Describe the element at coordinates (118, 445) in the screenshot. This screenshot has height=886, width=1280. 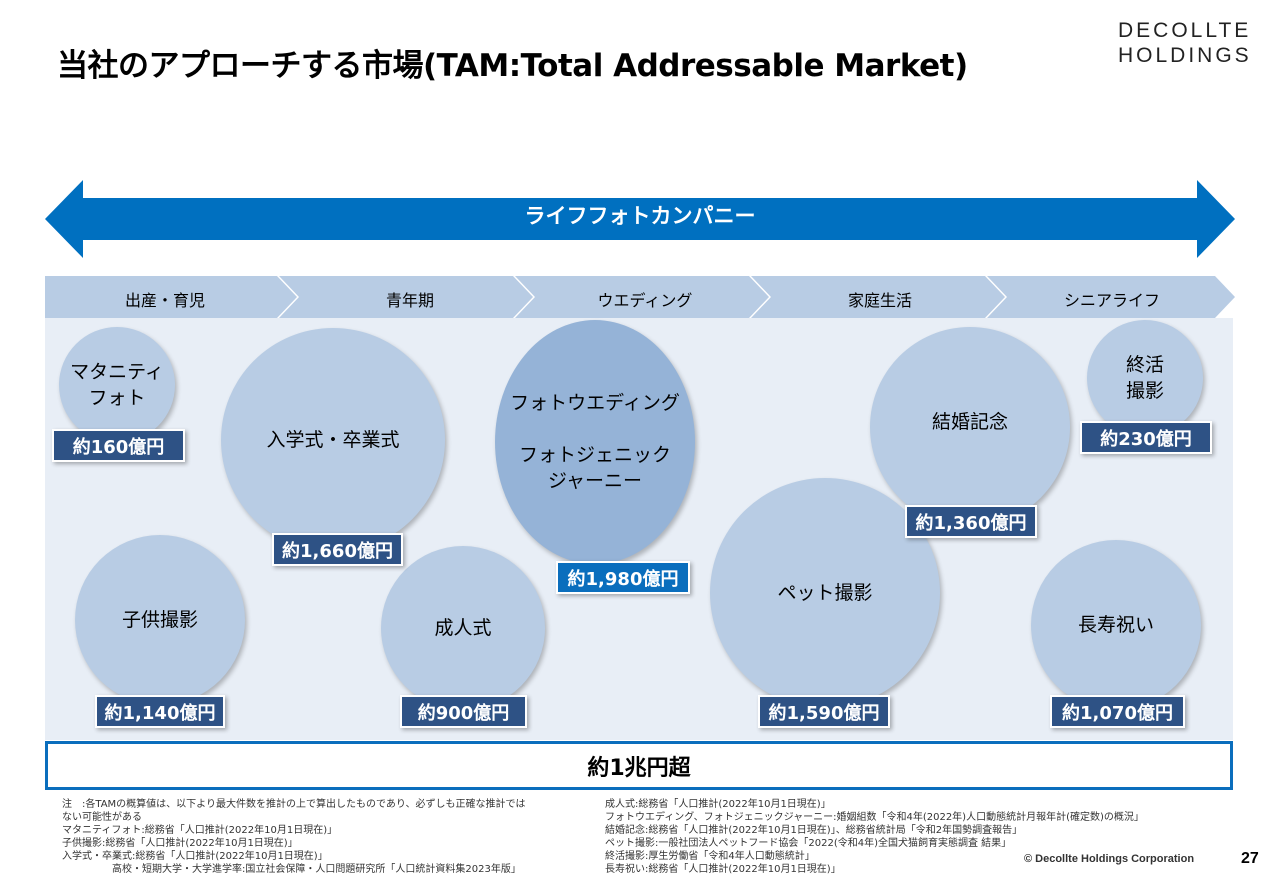
I see `market-value: 約160億円` at that location.